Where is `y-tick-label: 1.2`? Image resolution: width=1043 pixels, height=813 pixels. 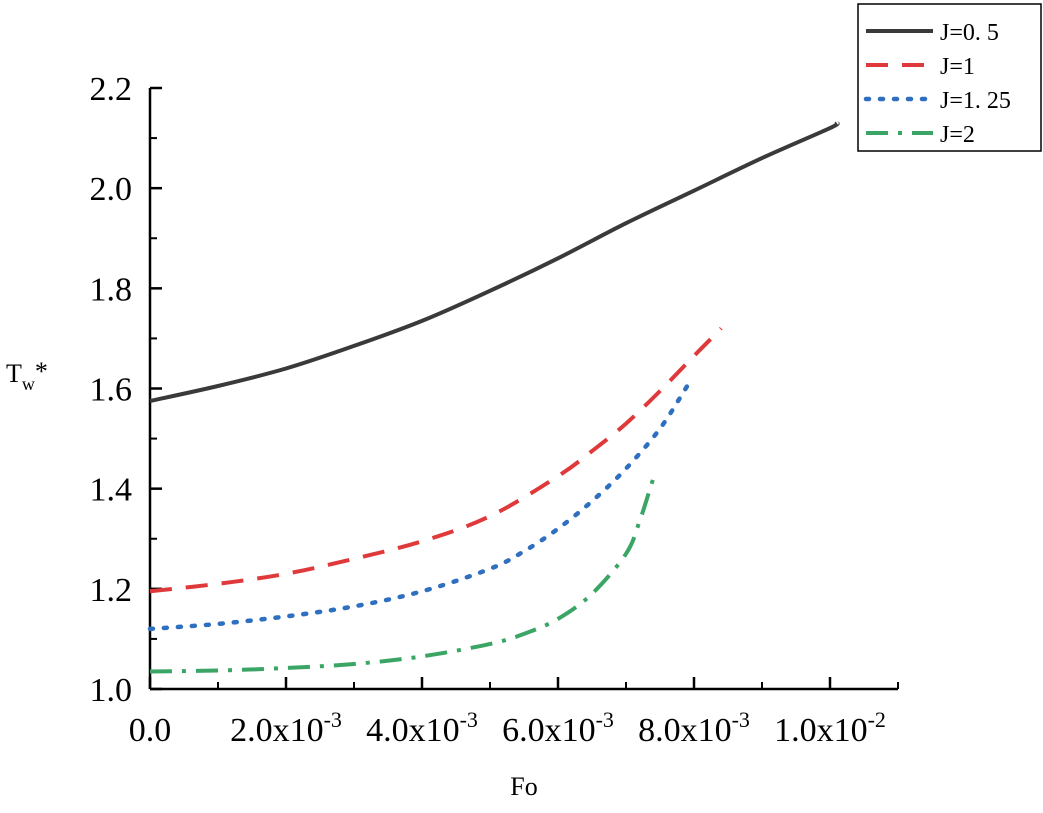 y-tick-label: 1.2 is located at coordinates (111, 590).